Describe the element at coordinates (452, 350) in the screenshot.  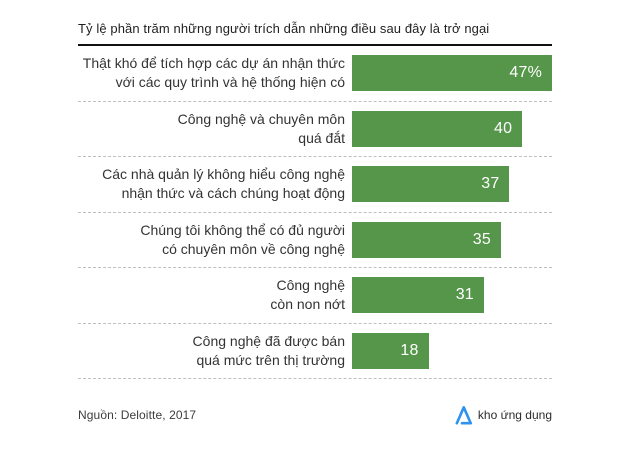
I see `bar-area: 18` at that location.